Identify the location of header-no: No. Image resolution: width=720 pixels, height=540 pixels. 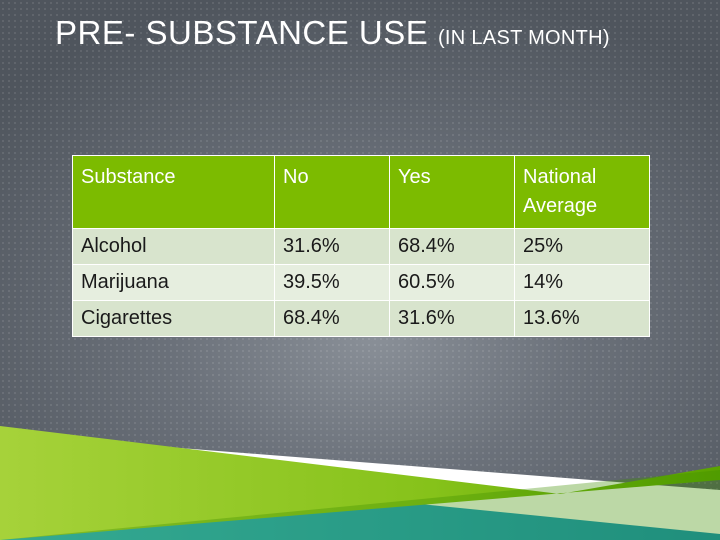
(332, 192).